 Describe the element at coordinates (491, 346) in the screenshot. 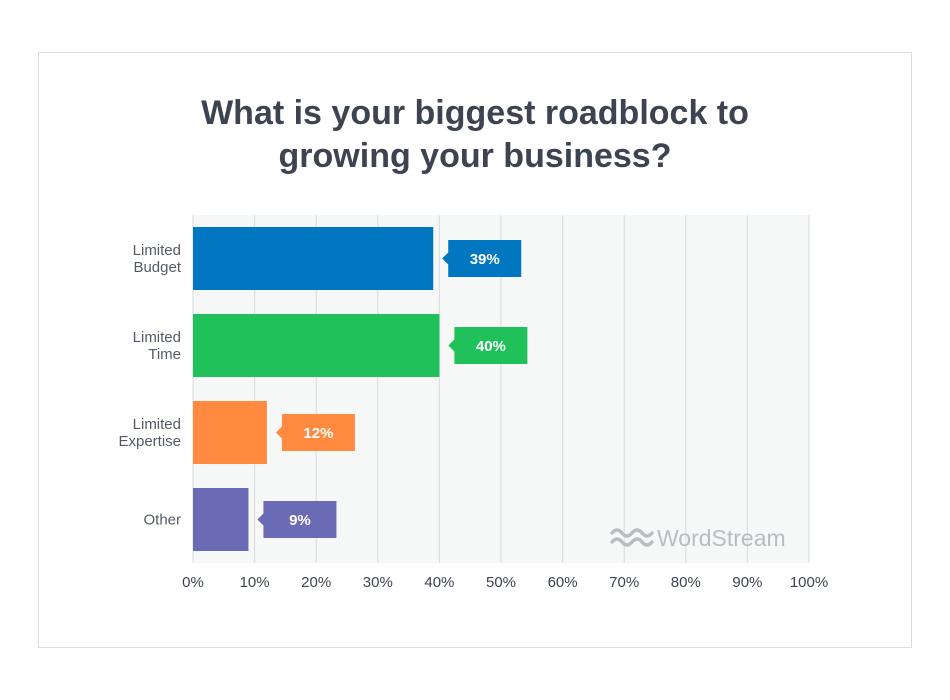

I see `value-label: 40%` at that location.